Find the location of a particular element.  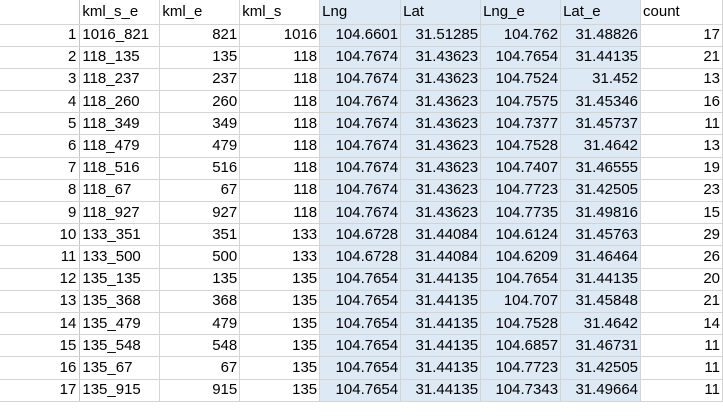

cell-kml-e: 479 is located at coordinates (200, 324).